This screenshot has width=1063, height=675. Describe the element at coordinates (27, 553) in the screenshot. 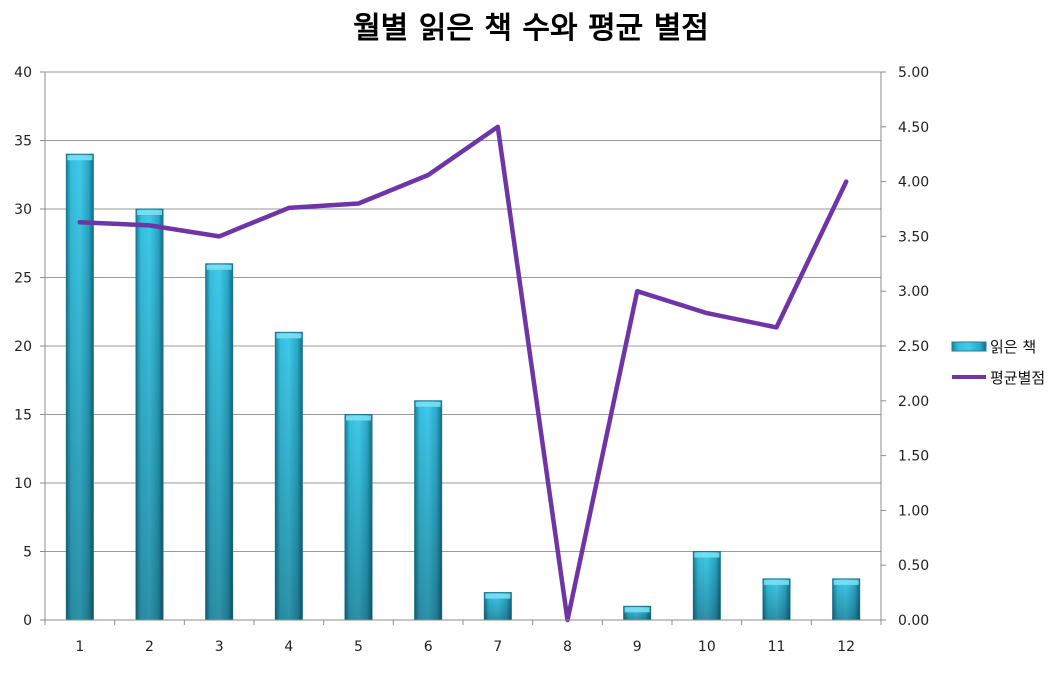

I see `left-tick-label: 5` at that location.